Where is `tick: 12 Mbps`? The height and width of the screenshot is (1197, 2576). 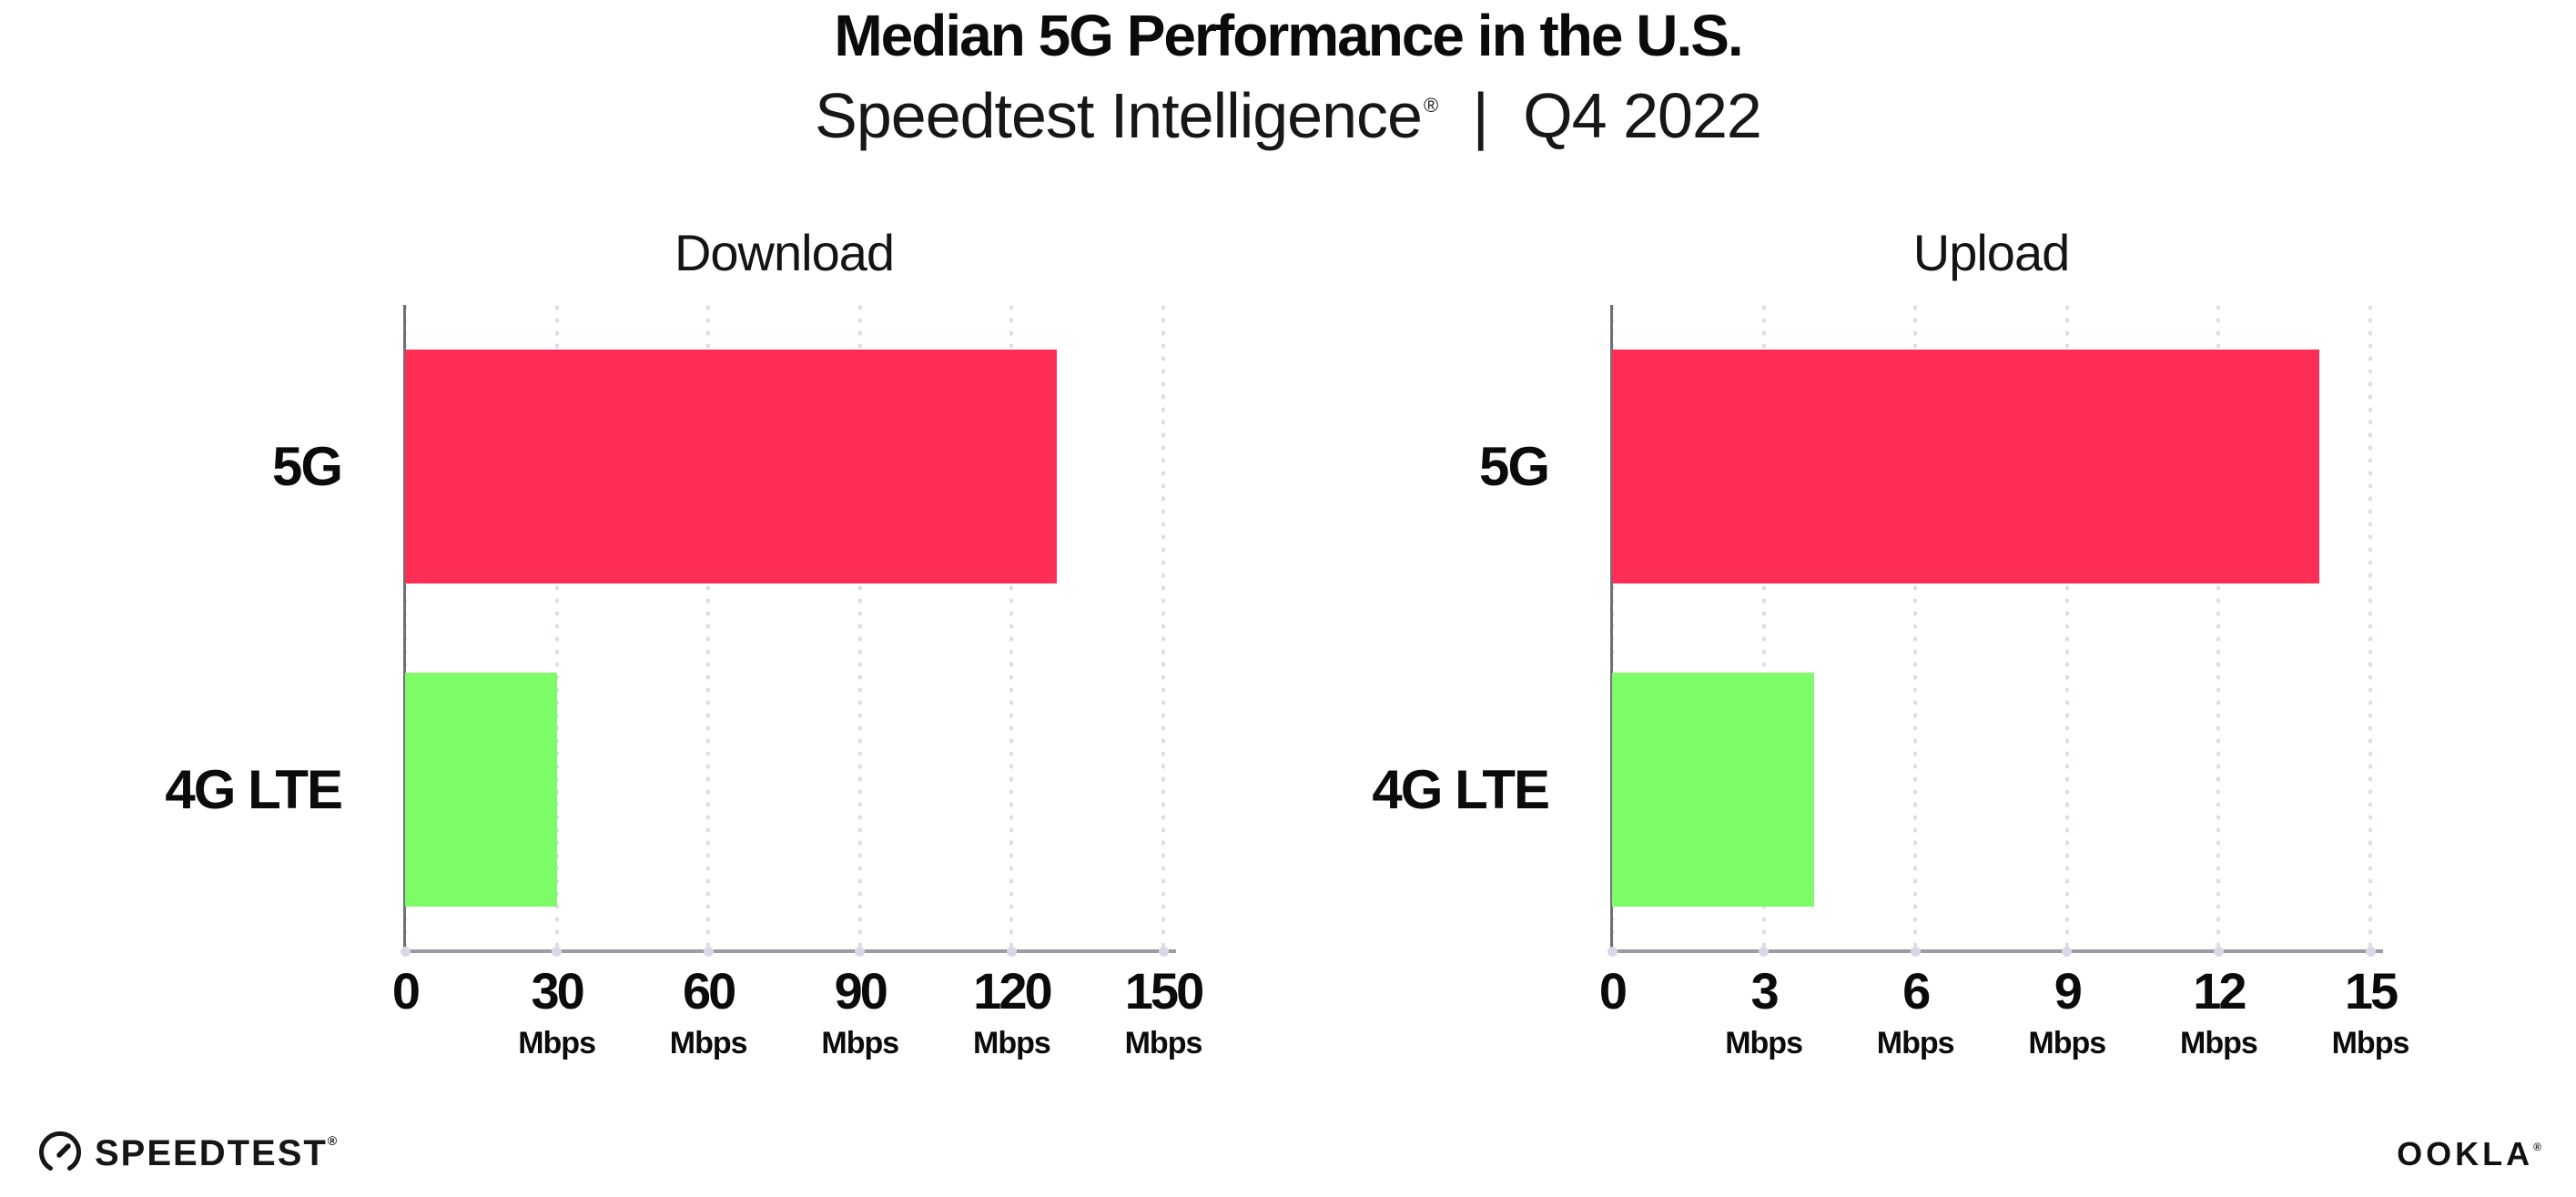 tick: 12 Mbps is located at coordinates (2219, 1011).